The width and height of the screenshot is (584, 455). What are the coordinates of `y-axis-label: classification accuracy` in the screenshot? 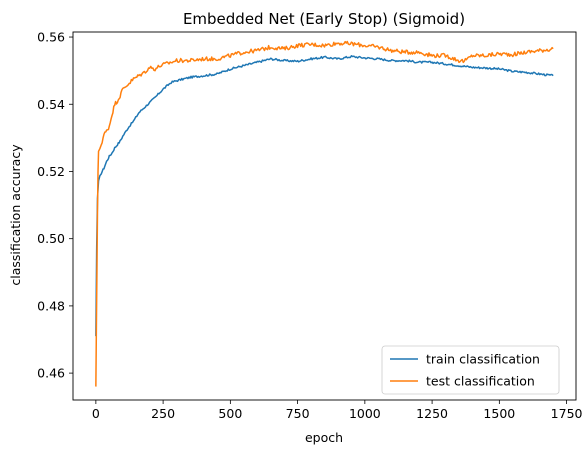 It's located at (15, 215).